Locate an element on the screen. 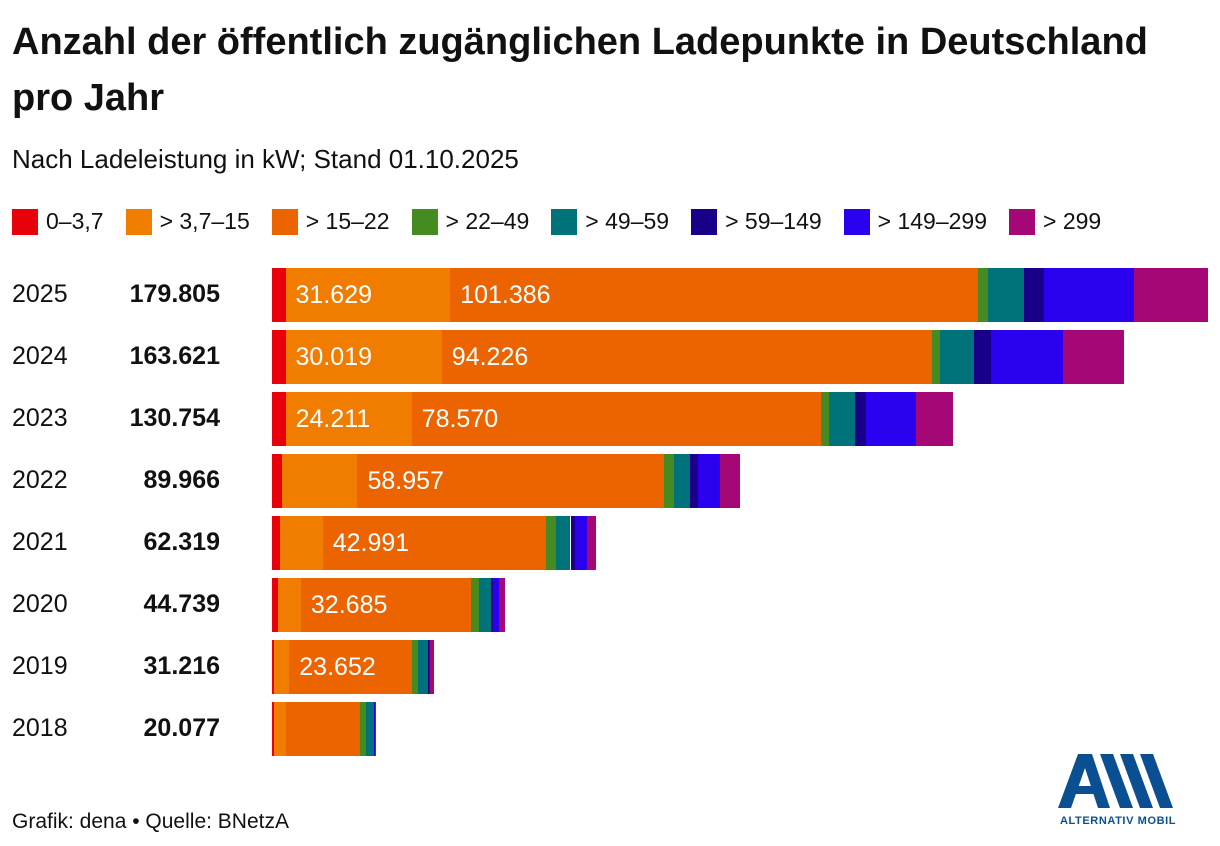  legend-item: > 49–59 is located at coordinates (610, 221).